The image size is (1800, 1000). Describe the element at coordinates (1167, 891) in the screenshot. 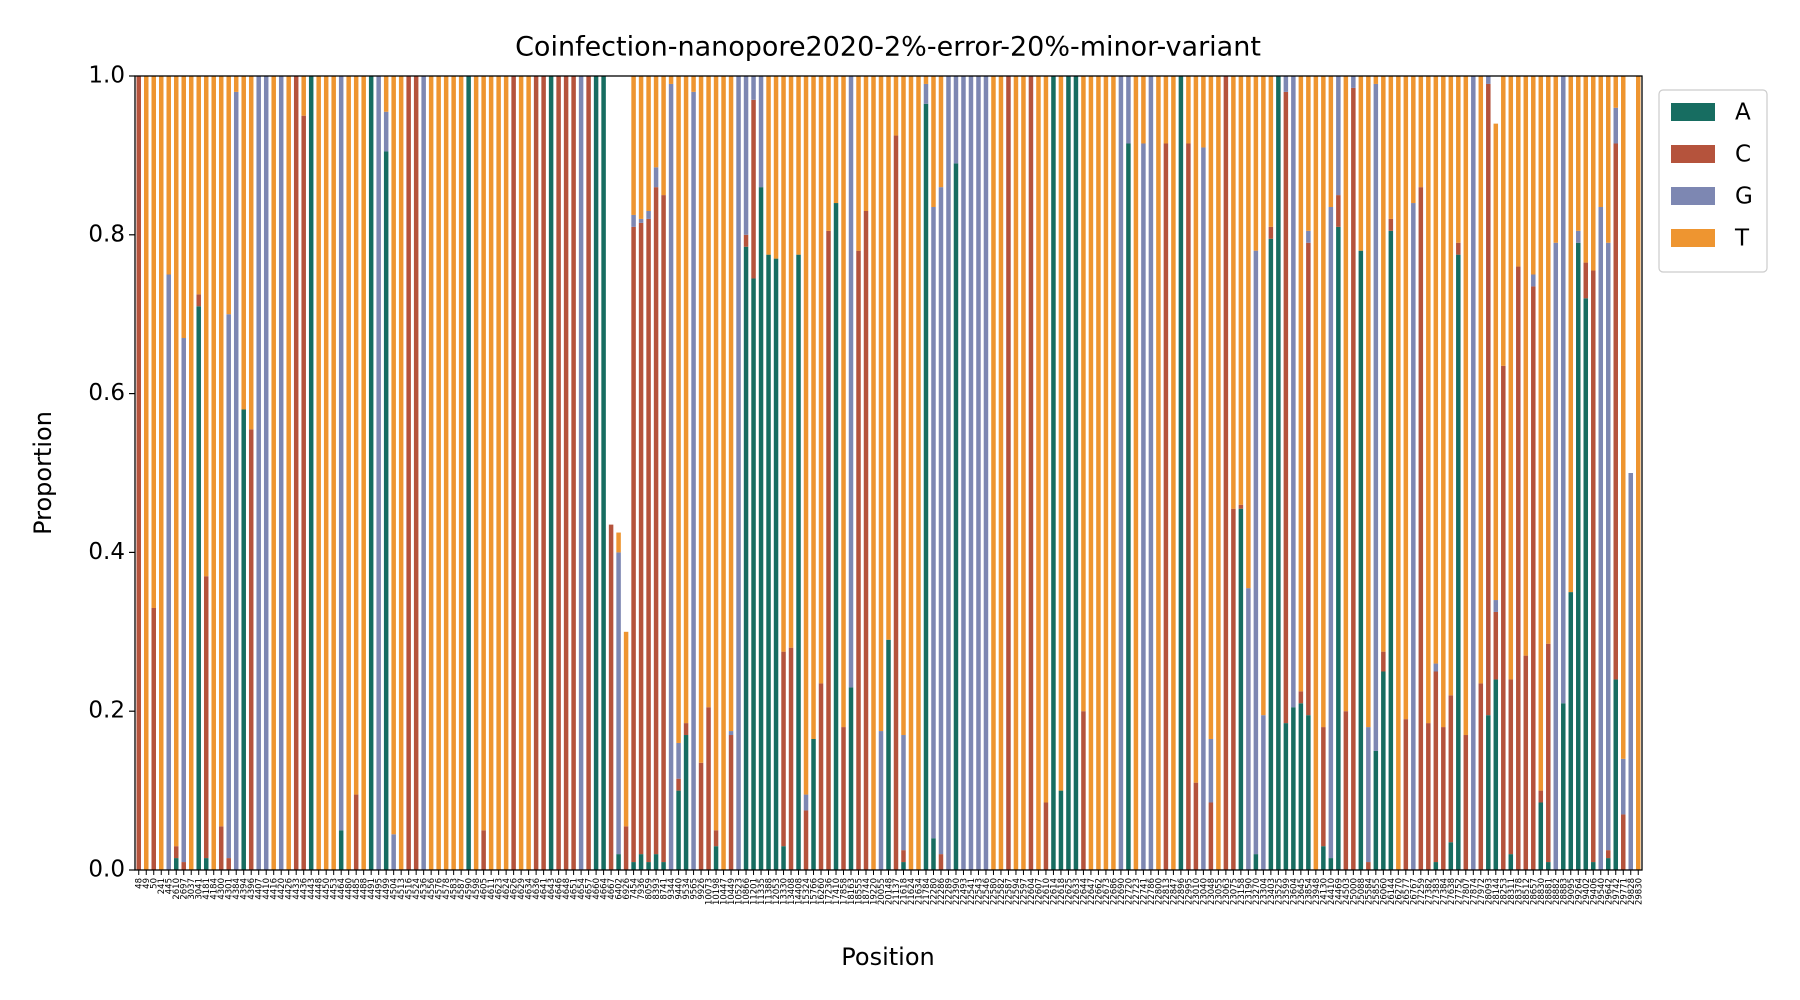

I see `x-tick-label: 22813` at that location.